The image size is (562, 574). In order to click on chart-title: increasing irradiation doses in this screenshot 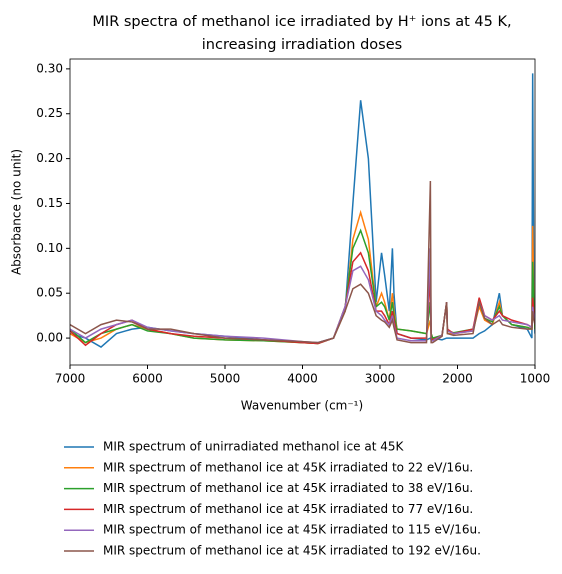, I will do `click(302, 45)`.